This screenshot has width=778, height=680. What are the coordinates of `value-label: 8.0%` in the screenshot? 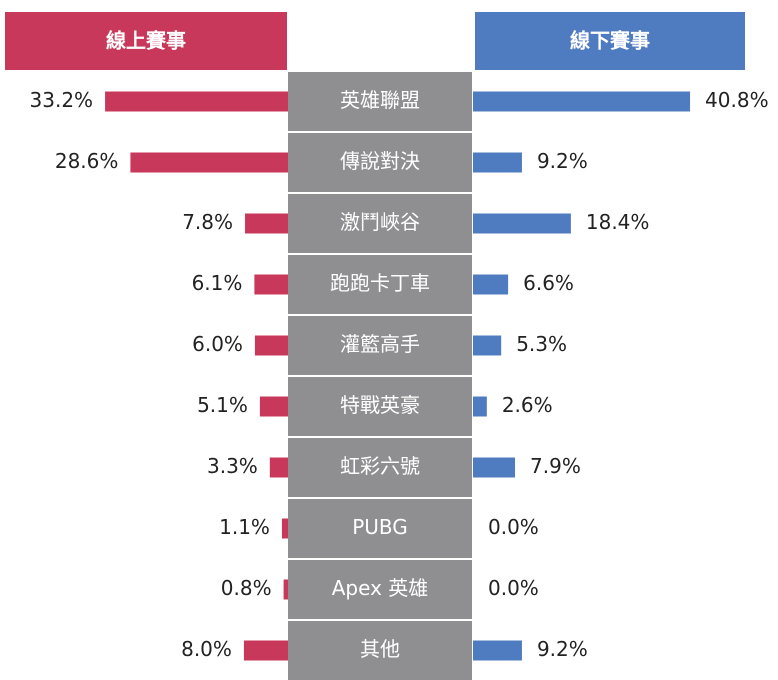 It's located at (206, 649).